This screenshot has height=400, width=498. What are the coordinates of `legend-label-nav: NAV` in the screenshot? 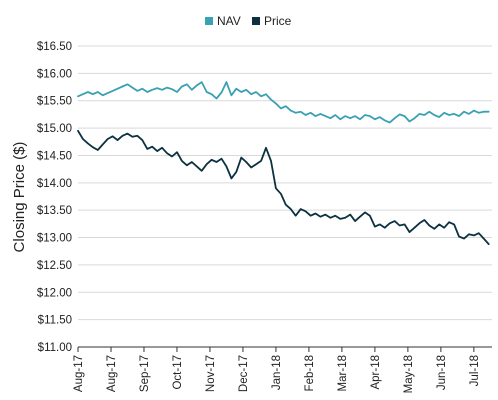 It's located at (229, 21).